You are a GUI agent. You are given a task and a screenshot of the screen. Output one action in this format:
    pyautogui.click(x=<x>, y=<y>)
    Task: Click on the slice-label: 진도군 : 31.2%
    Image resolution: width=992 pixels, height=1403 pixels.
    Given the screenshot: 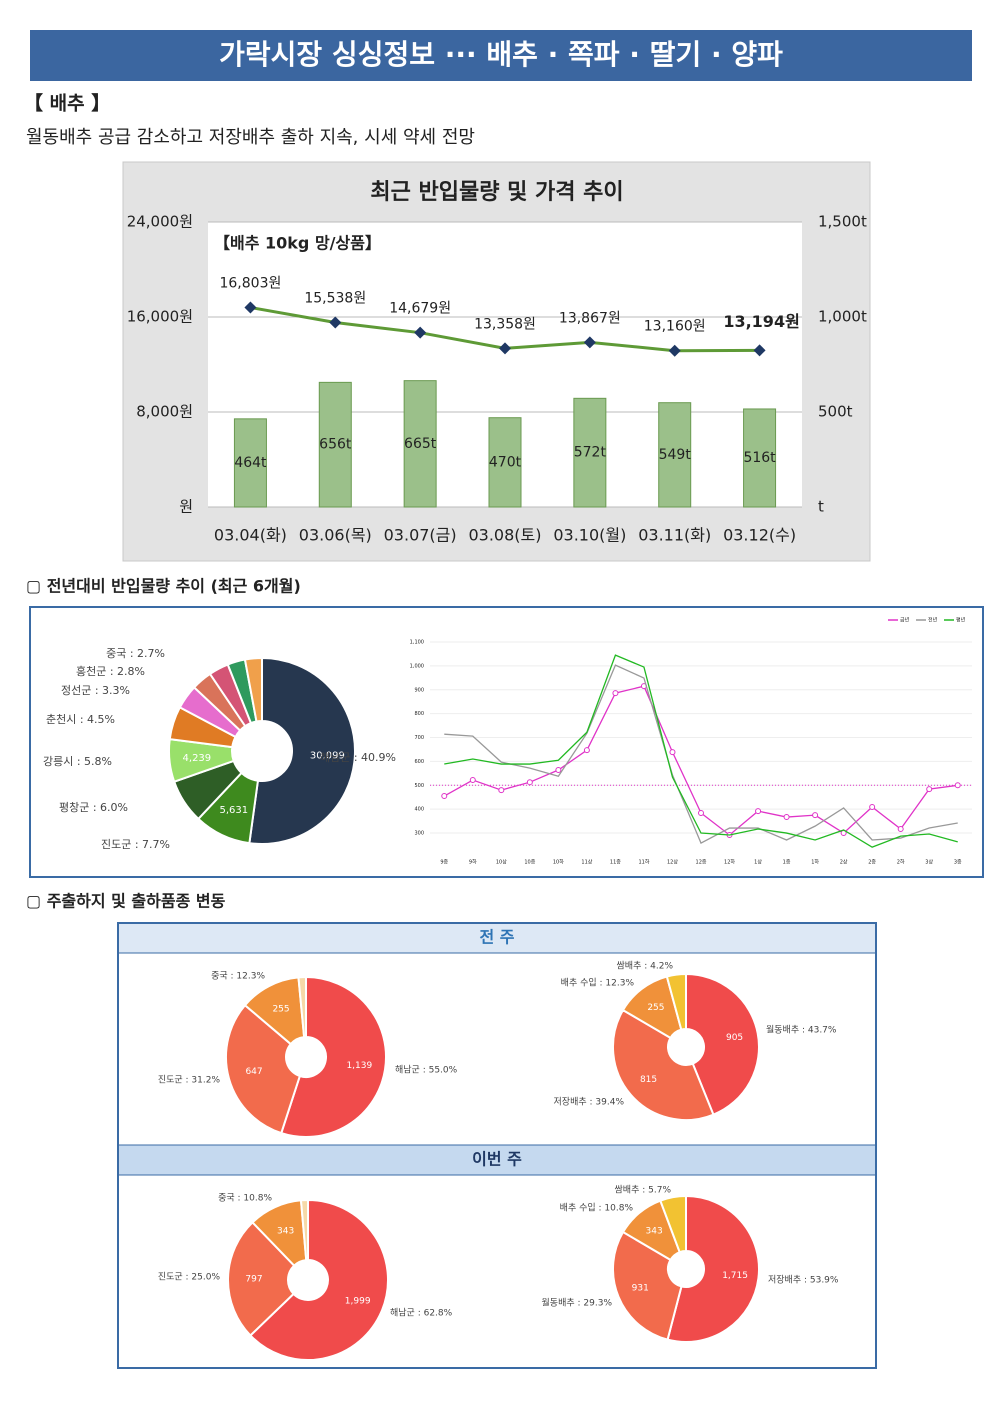 What is the action you would take?
    pyautogui.click(x=189, y=1080)
    